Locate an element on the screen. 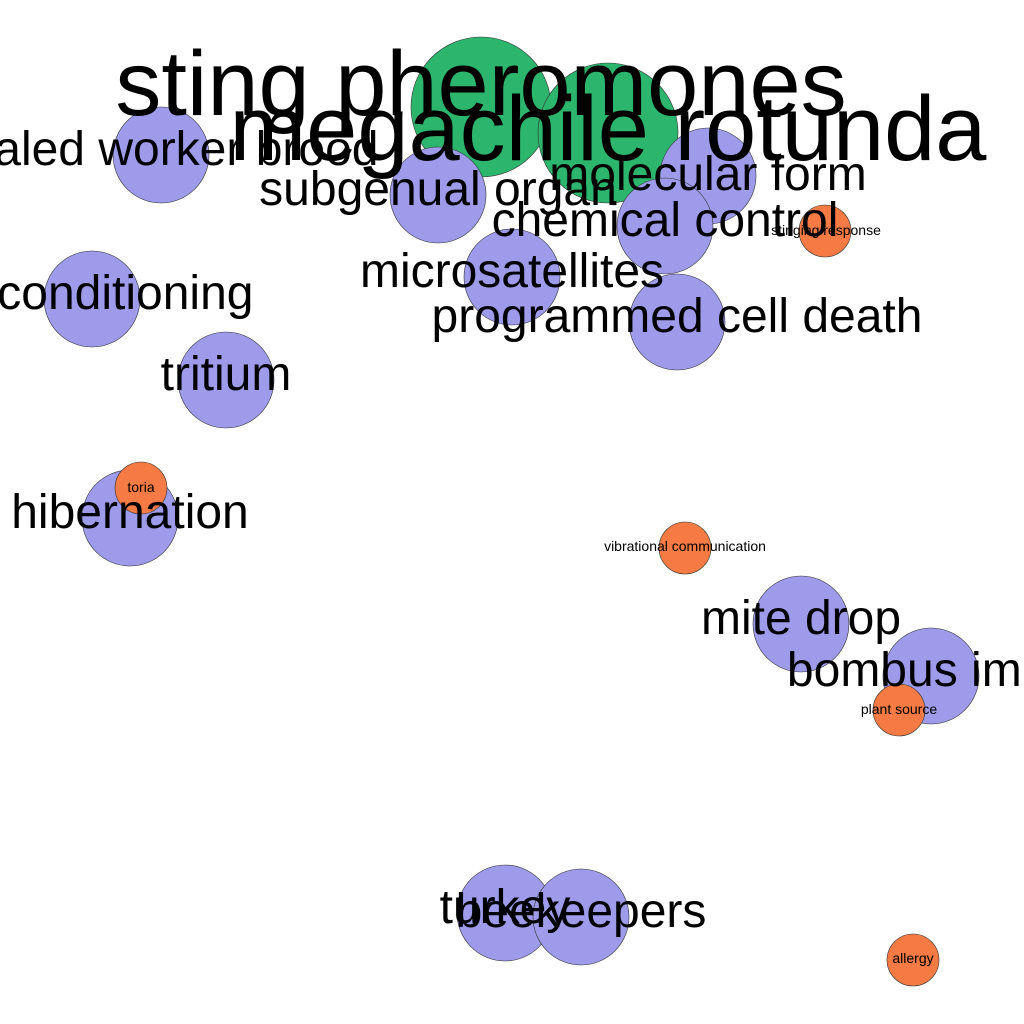 Image resolution: width=1024 pixels, height=1024 pixels. node-label-plant-source: plant source is located at coordinates (899, 709).